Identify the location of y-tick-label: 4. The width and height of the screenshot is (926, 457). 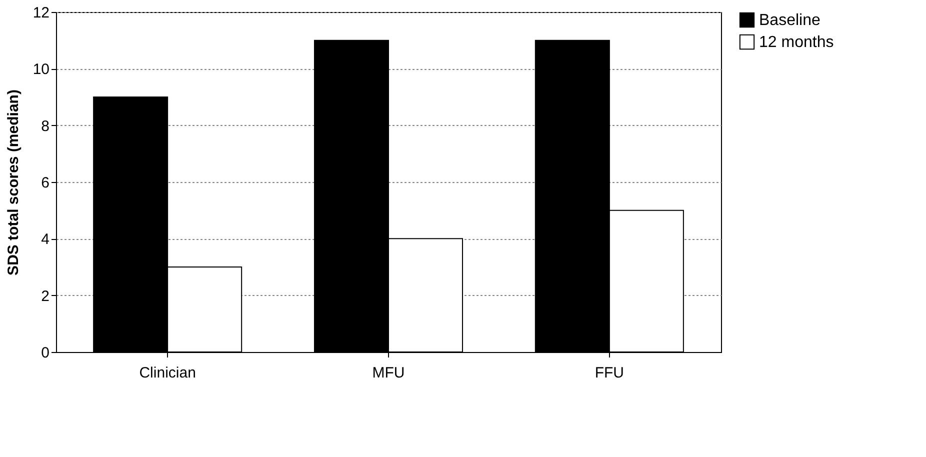
(45, 239).